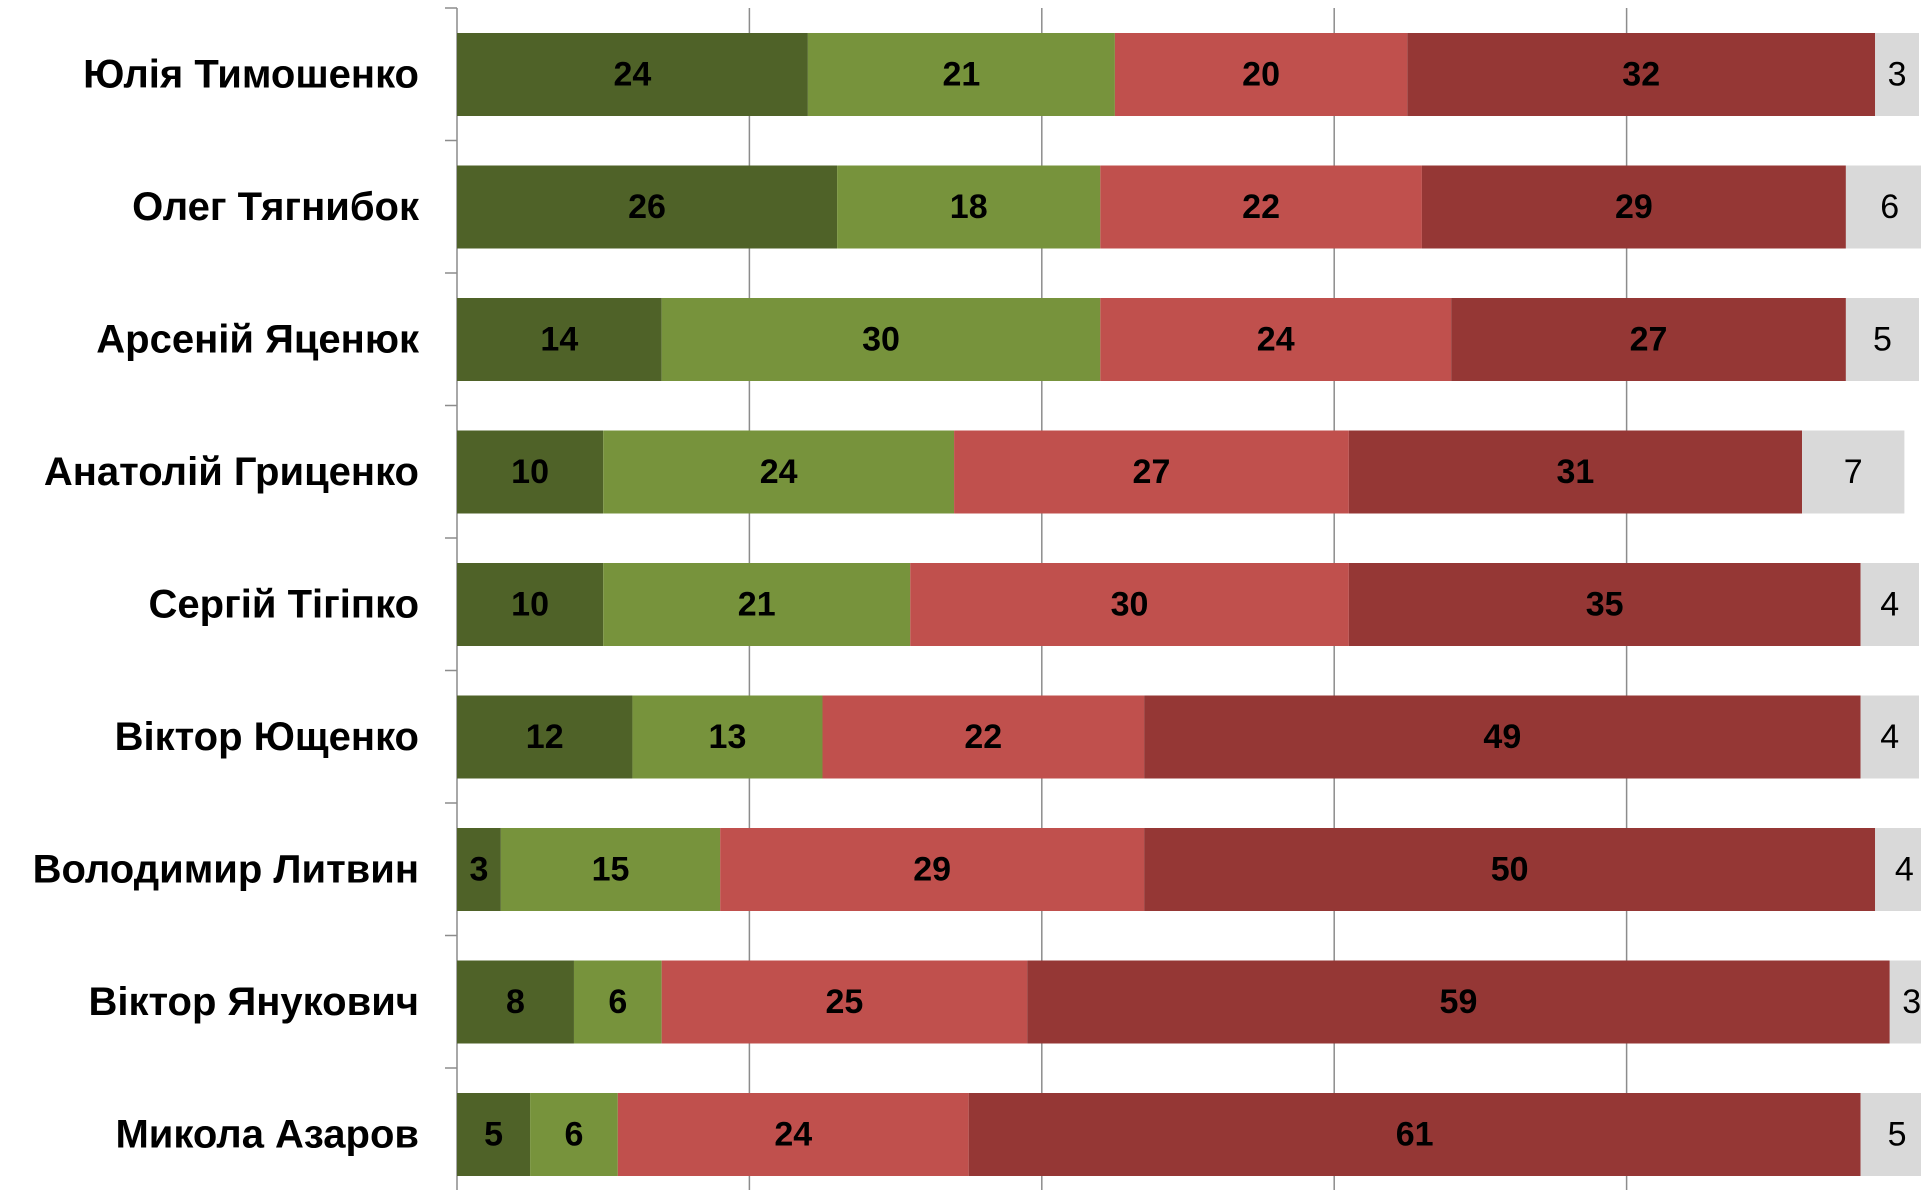 This screenshot has height=1195, width=1921. What do you see at coordinates (611, 870) in the screenshot?
I see `data-label: 15` at bounding box center [611, 870].